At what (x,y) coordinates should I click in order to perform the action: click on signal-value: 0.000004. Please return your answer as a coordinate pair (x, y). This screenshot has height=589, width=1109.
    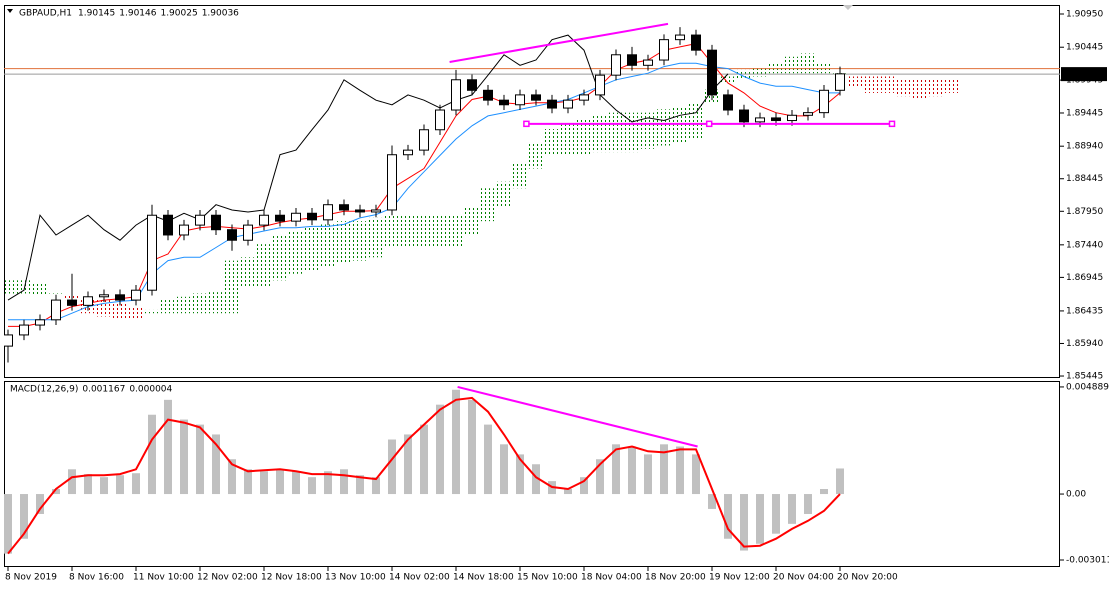
    Looking at the image, I should click on (150, 390).